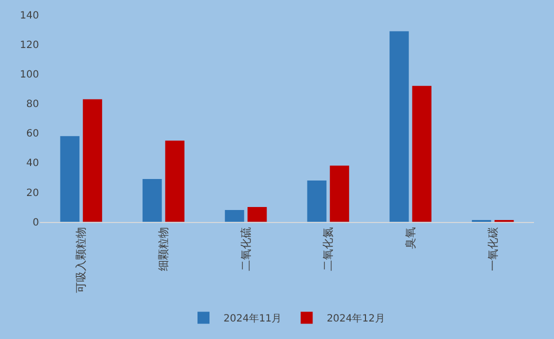 This screenshot has height=339, width=554. Describe the element at coordinates (493, 249) in the screenshot. I see `x-tick-label: 一氧化碳` at that location.